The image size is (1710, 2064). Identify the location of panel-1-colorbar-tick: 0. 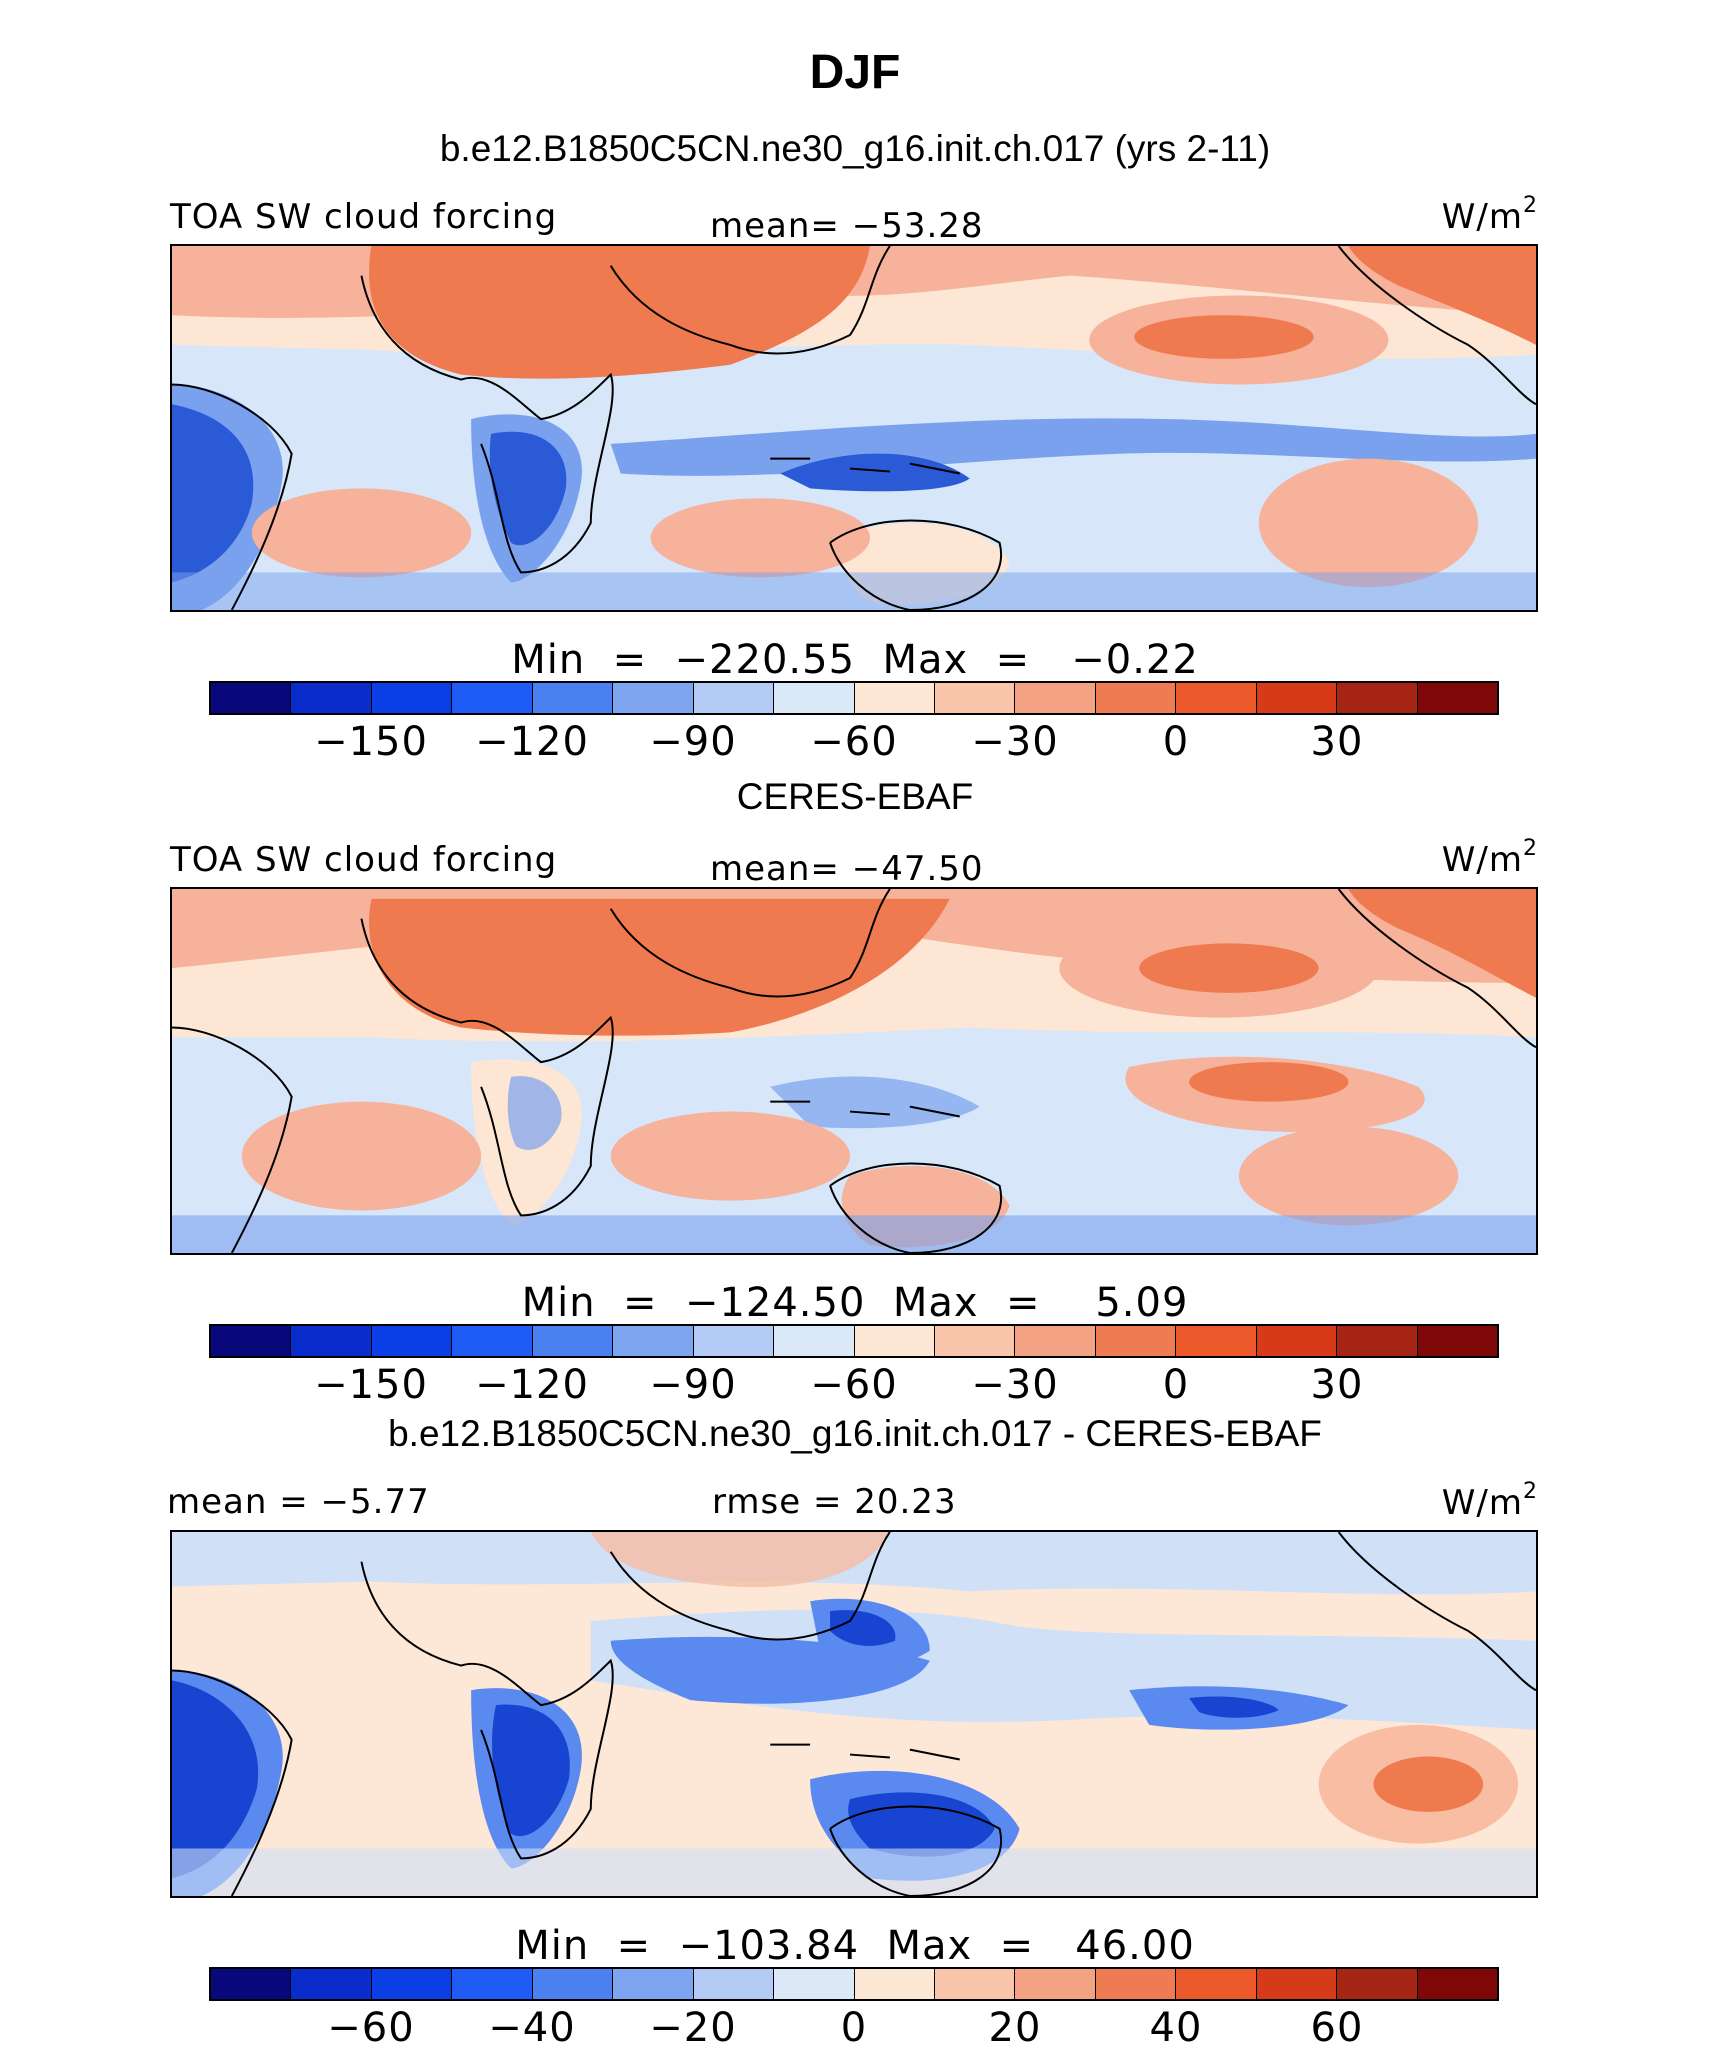
(1176, 742).